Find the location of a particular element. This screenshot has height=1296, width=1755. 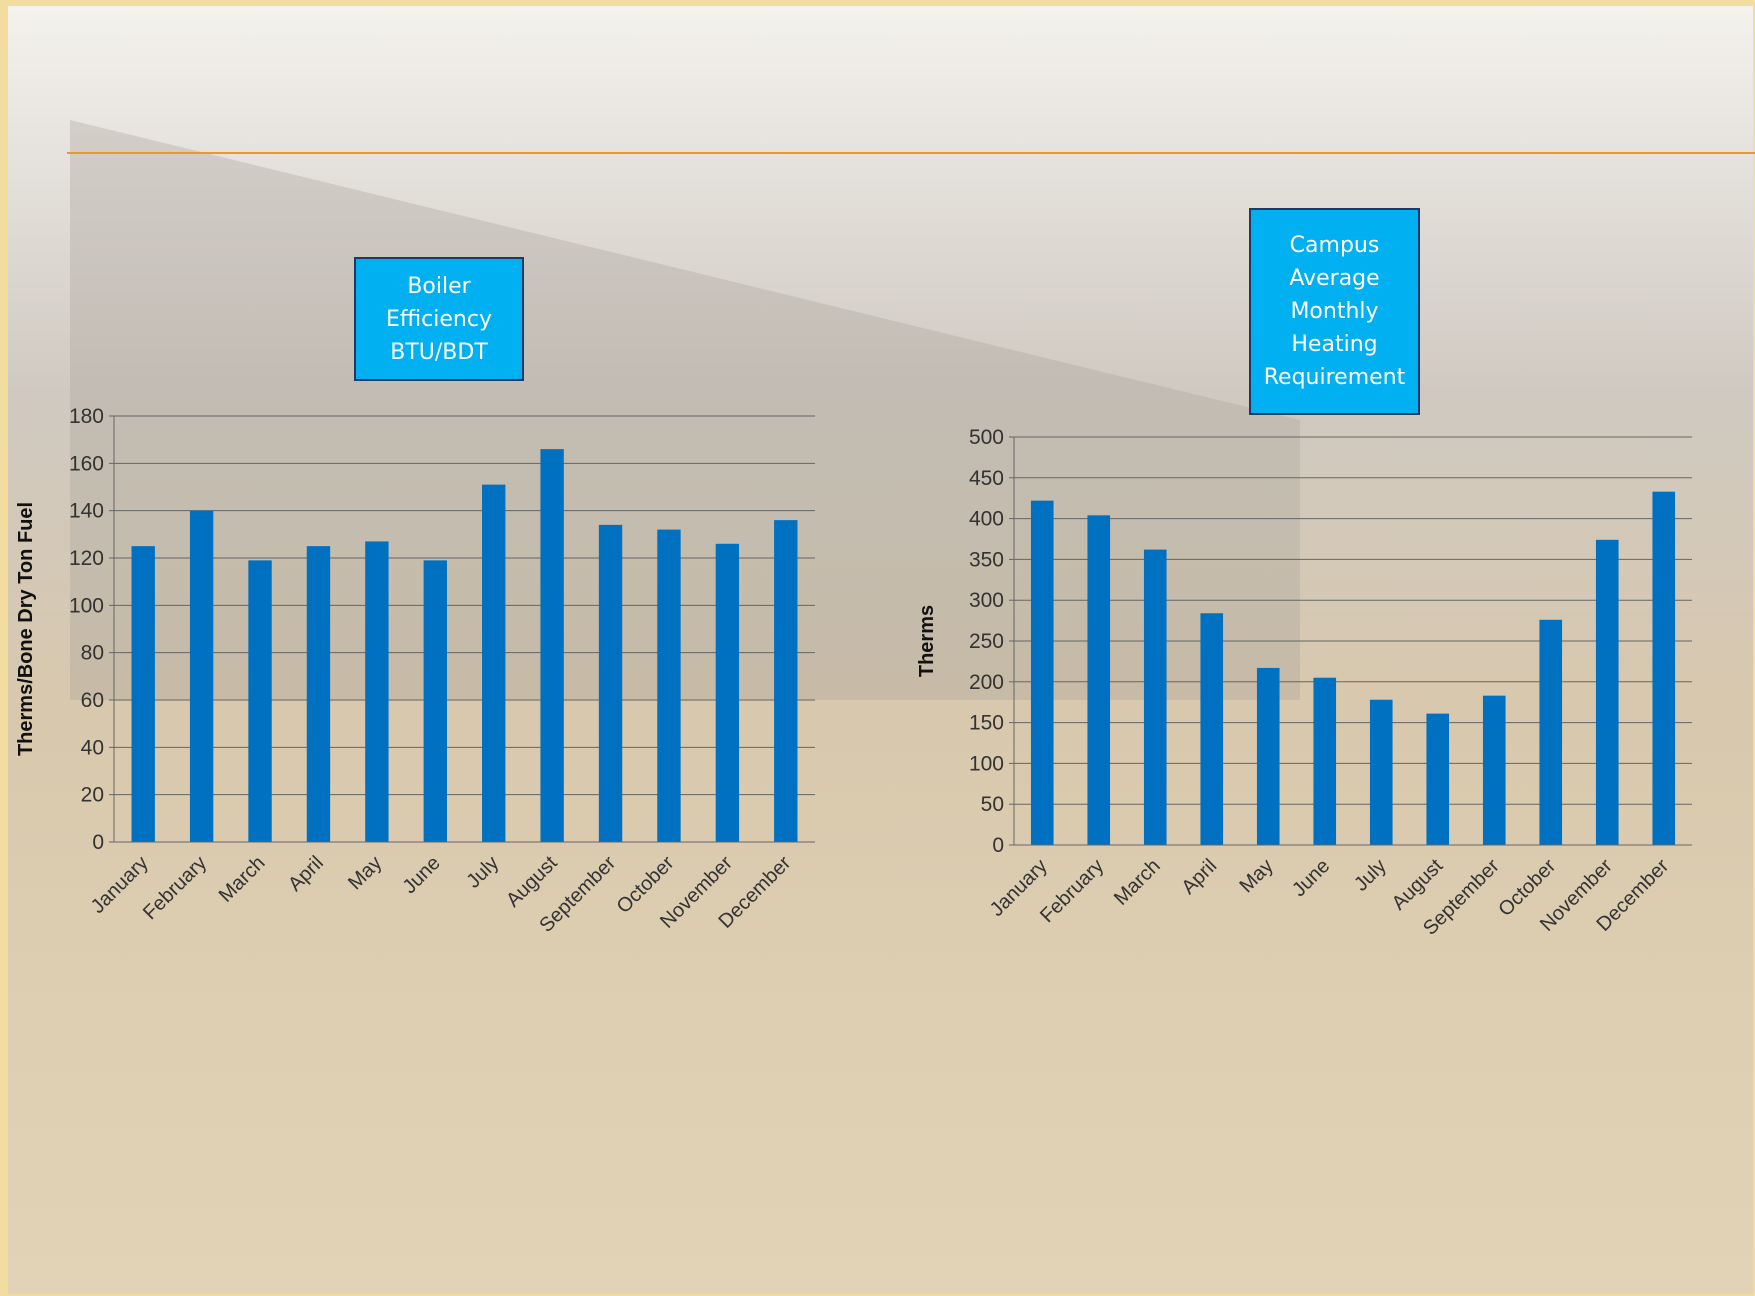

y-tick-label: 60 is located at coordinates (92, 700).